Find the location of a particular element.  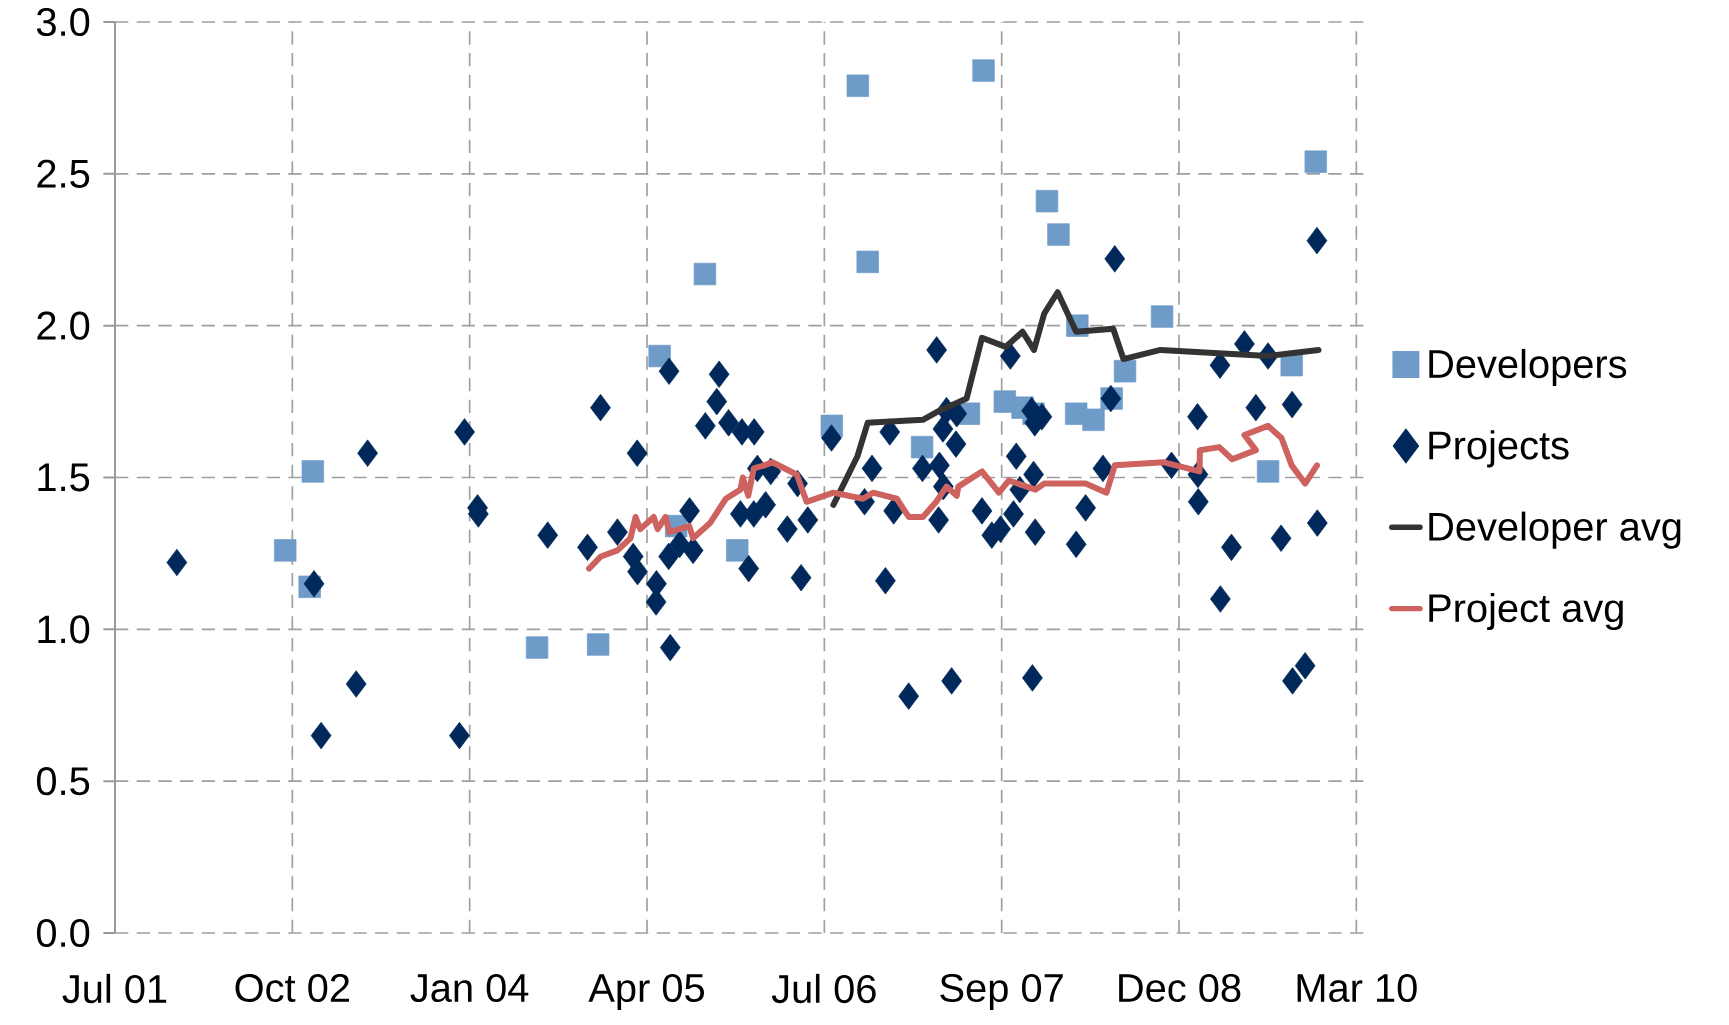

x-tick-label: Jul 01 is located at coordinates (114, 988).